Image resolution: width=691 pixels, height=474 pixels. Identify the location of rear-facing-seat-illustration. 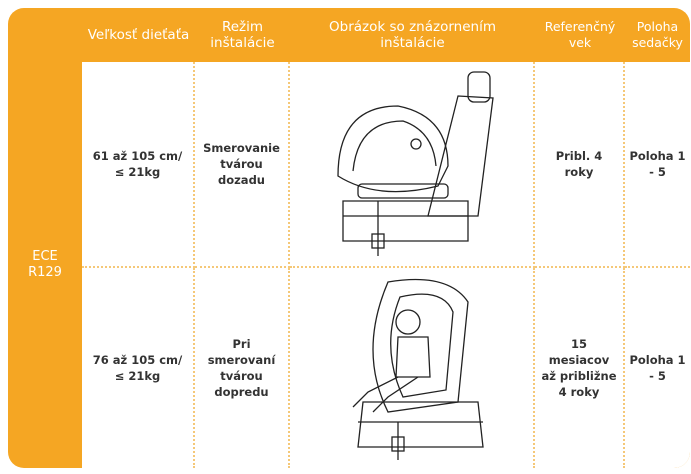
(415, 163).